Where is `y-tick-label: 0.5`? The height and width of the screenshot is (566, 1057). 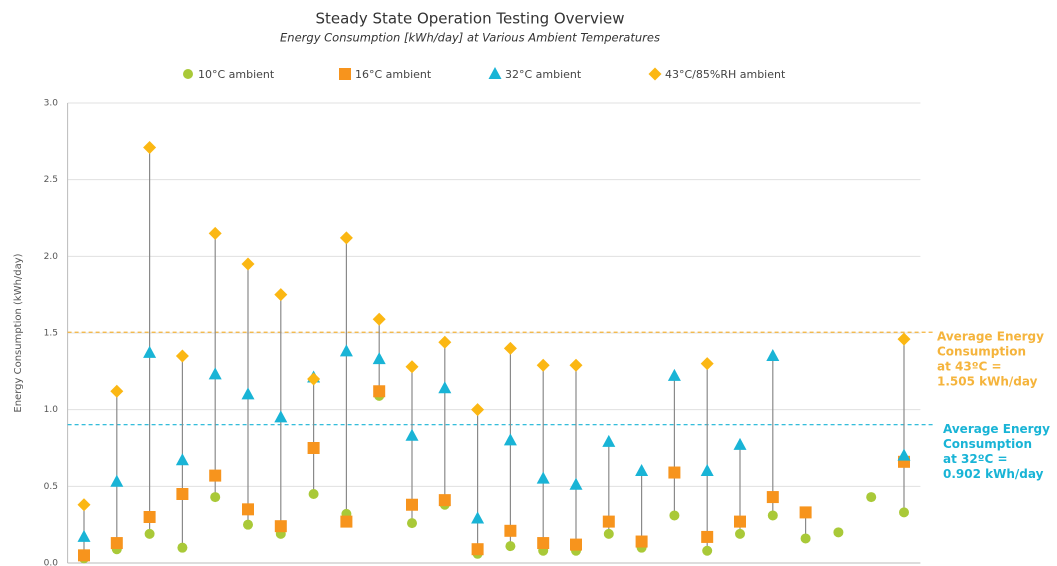
y-tick-label: 0.5 is located at coordinates (51, 487).